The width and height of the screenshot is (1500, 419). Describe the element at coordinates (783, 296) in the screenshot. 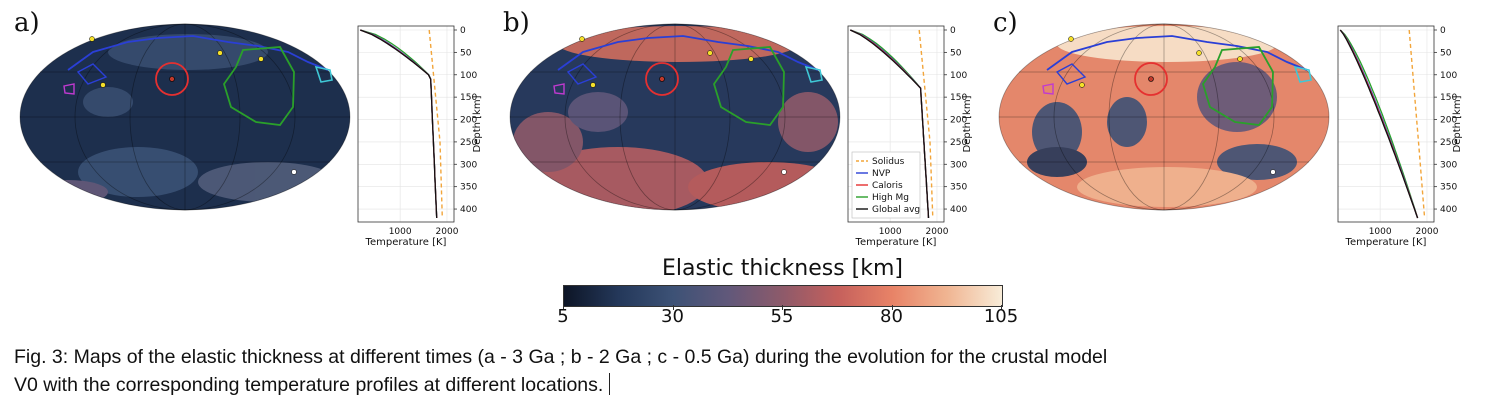

I see `colorbar` at that location.